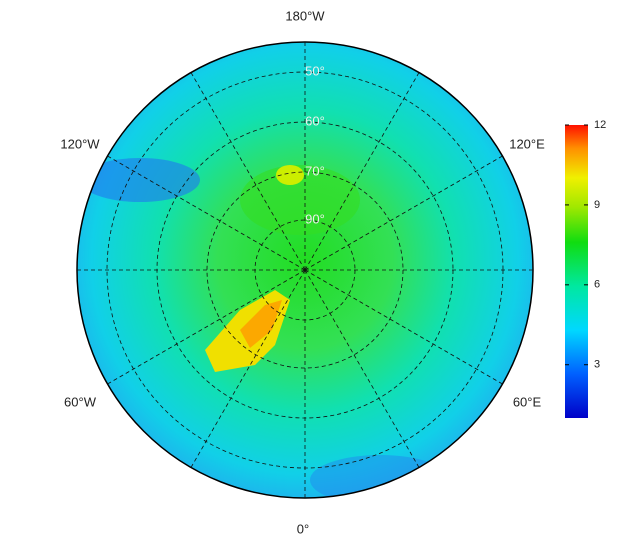  What do you see at coordinates (80, 401) in the screenshot?
I see `longitude-label: 60°W` at bounding box center [80, 401].